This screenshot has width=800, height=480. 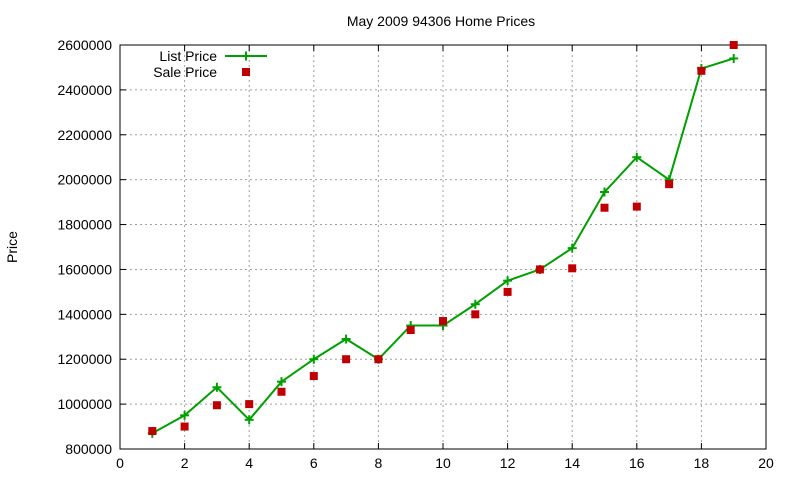 I want to click on x-tick-label: 2, so click(x=185, y=463).